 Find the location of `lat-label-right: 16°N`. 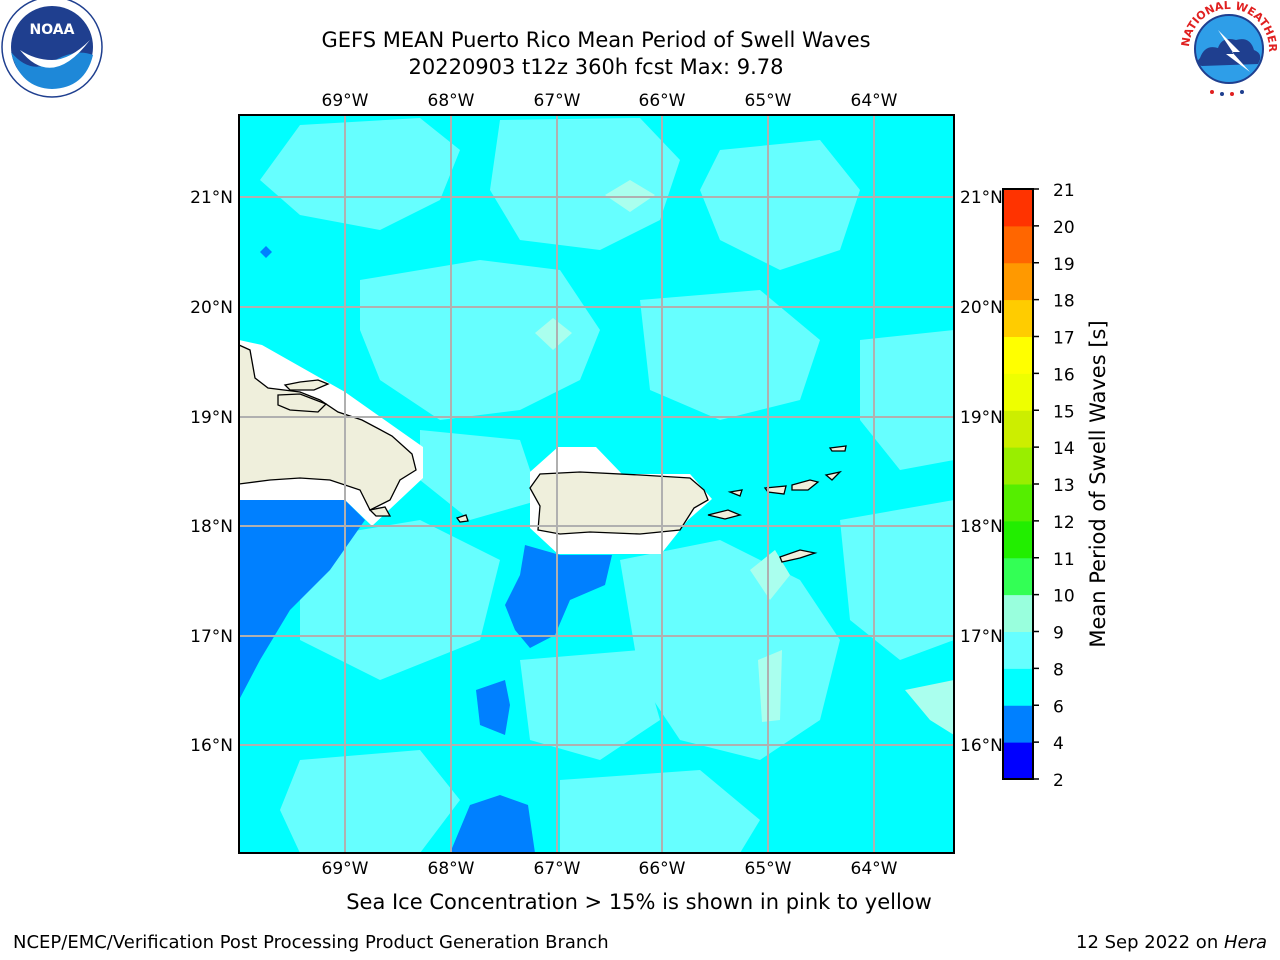

lat-label-right: 16°N is located at coordinates (981, 746).